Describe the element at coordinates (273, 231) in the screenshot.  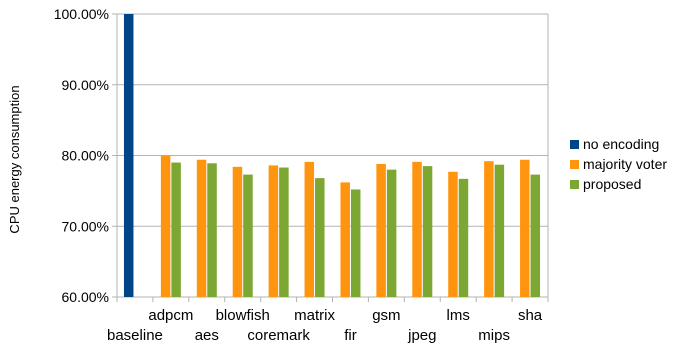
I see `bar-majority-voter-coremark` at that location.